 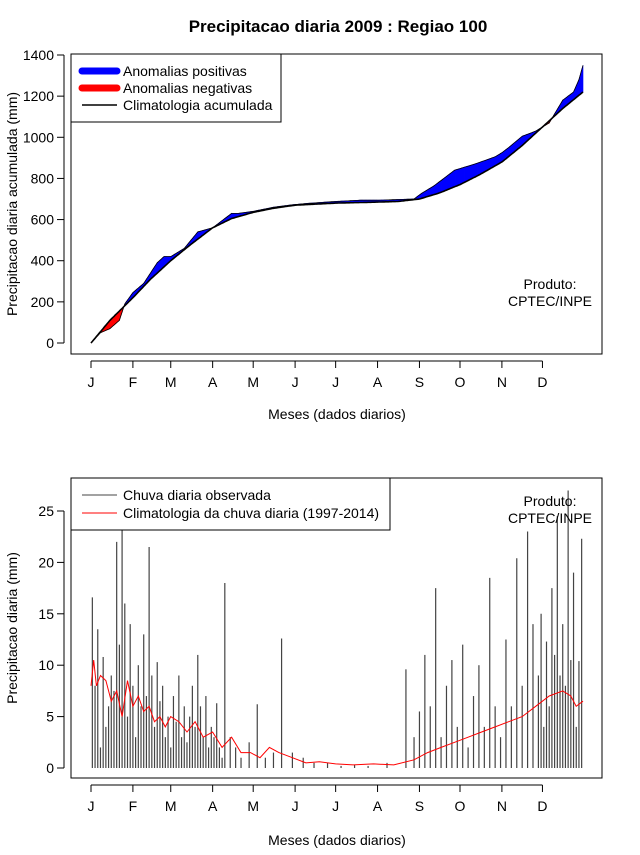 I want to click on daily-x-tick-label: S, so click(x=419, y=806).